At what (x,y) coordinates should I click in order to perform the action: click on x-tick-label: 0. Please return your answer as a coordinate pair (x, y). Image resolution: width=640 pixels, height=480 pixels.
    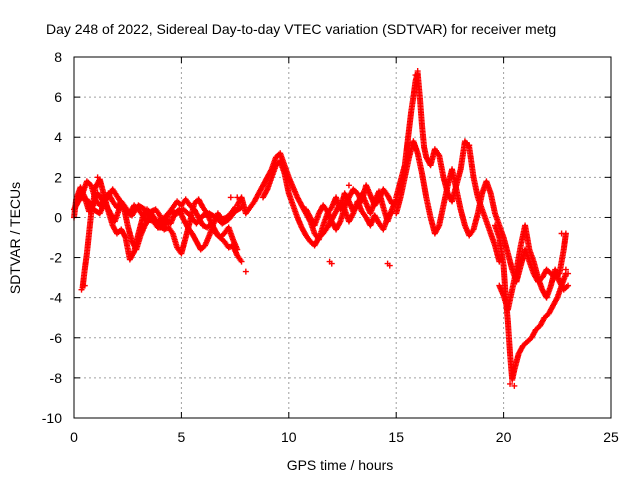
    Looking at the image, I should click on (74, 437).